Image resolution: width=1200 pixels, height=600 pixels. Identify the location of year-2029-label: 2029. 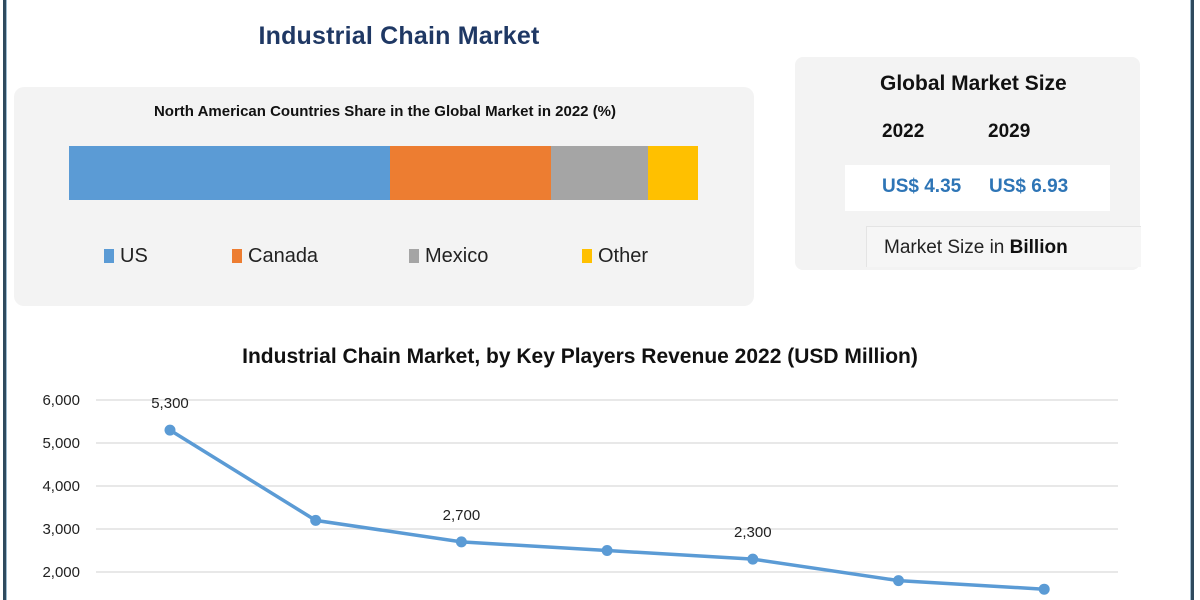
(1009, 131).